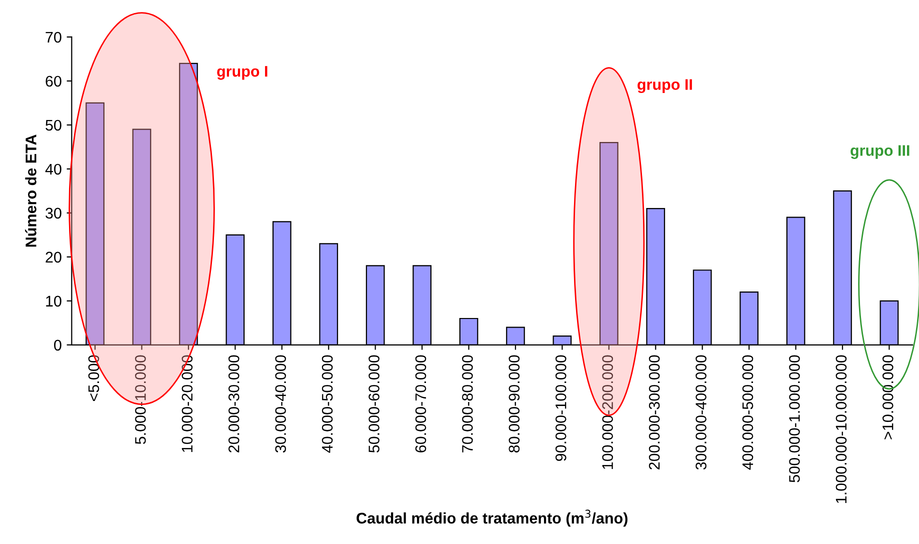 The height and width of the screenshot is (544, 919). I want to click on x-tick-label: <5.000, so click(94, 378).